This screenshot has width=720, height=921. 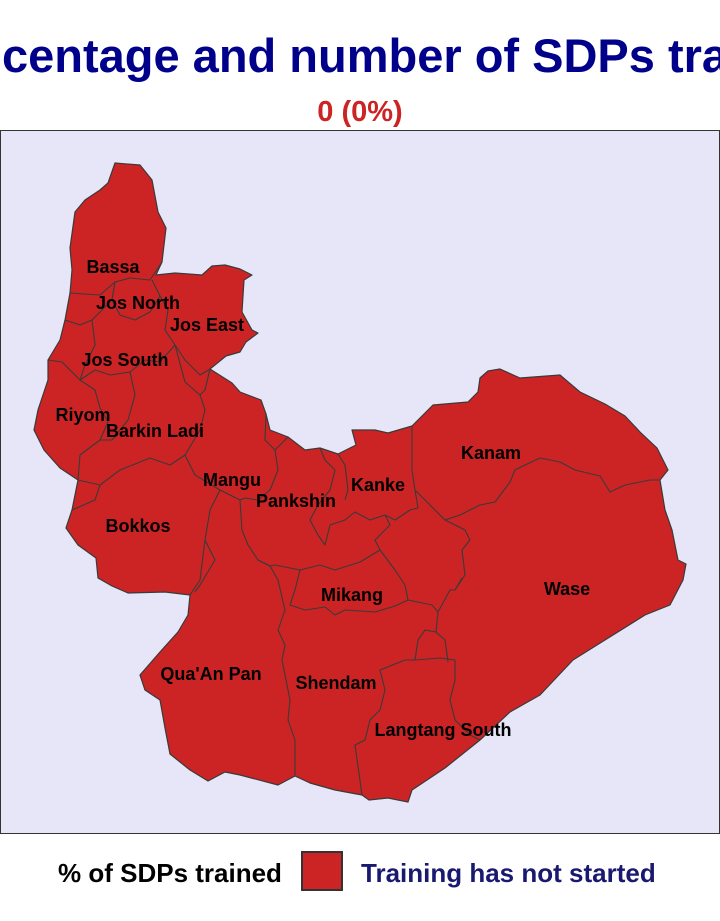 I want to click on region-label-wase: Wase, so click(x=567, y=589).